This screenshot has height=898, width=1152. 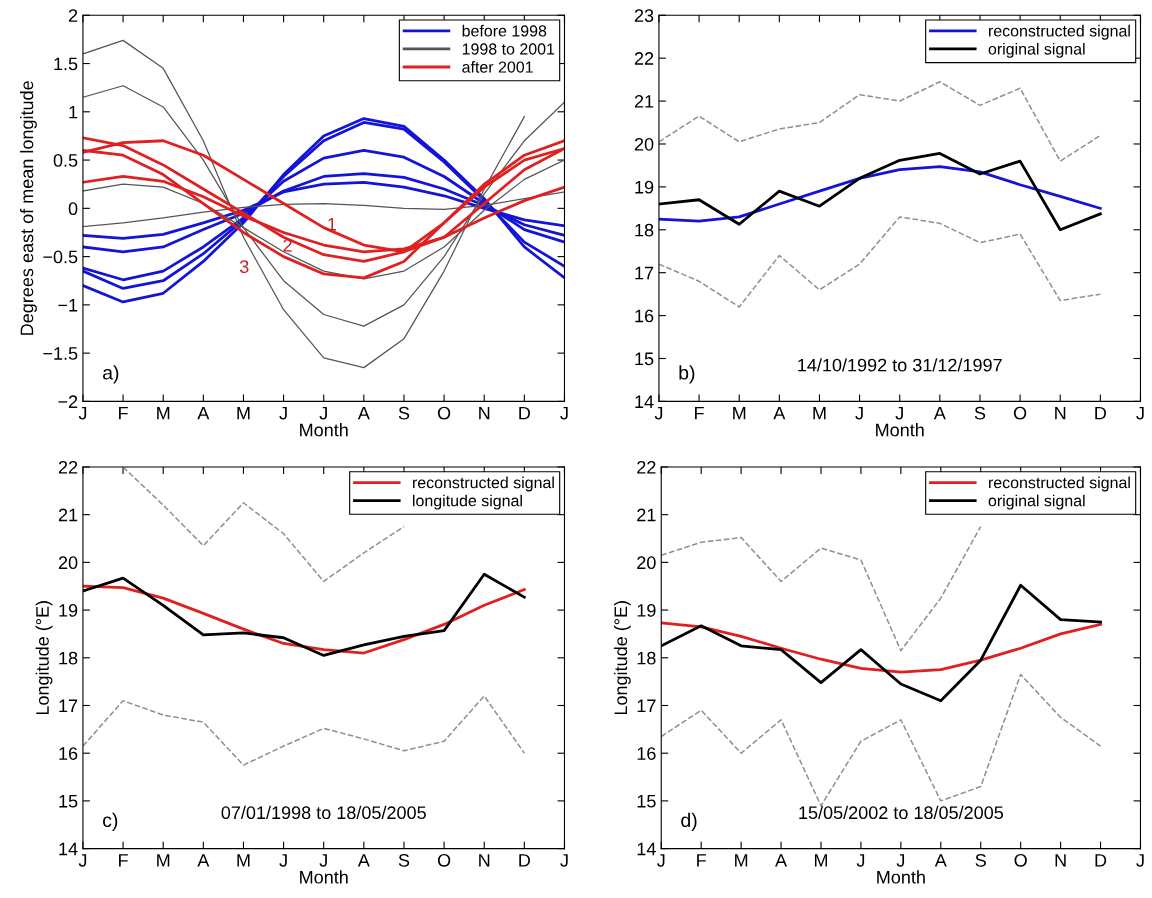 I want to click on y-tick-label: 0.5, so click(x=65, y=160).